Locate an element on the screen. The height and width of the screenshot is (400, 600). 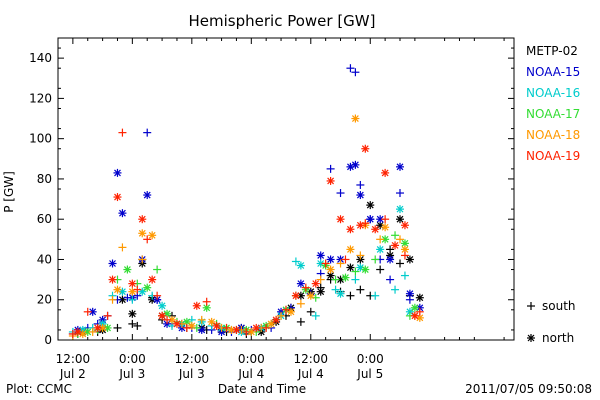
plot-timestamp: 2011/07/05 09:50:08 is located at coordinates (528, 389).